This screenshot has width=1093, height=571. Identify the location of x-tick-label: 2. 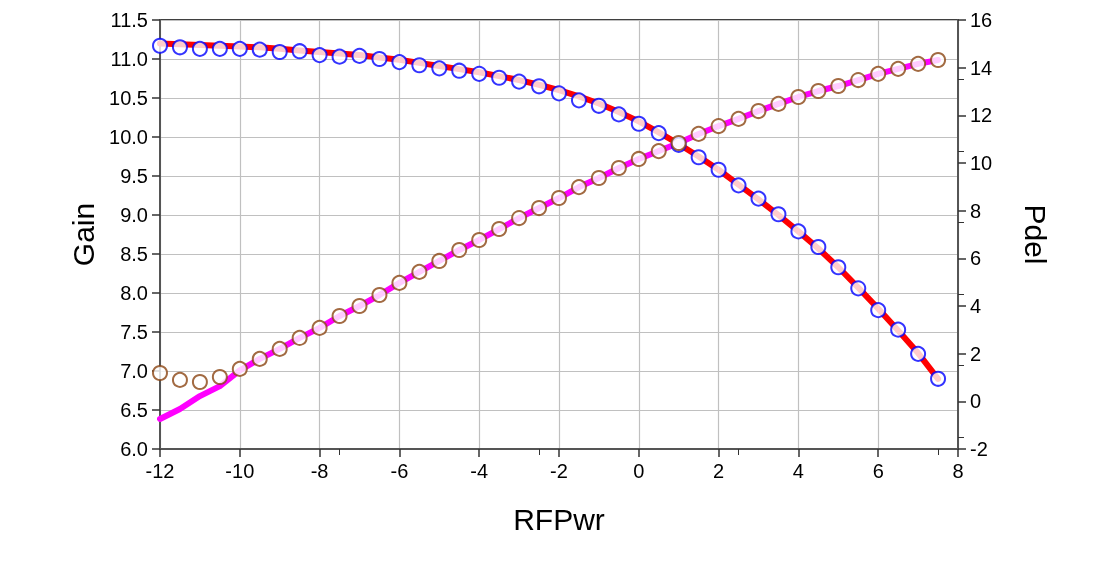
(719, 471).